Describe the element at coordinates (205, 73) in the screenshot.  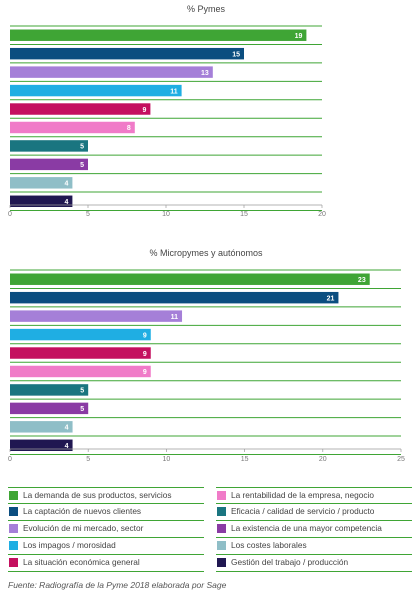
I see `bar-value-label: 13` at that location.